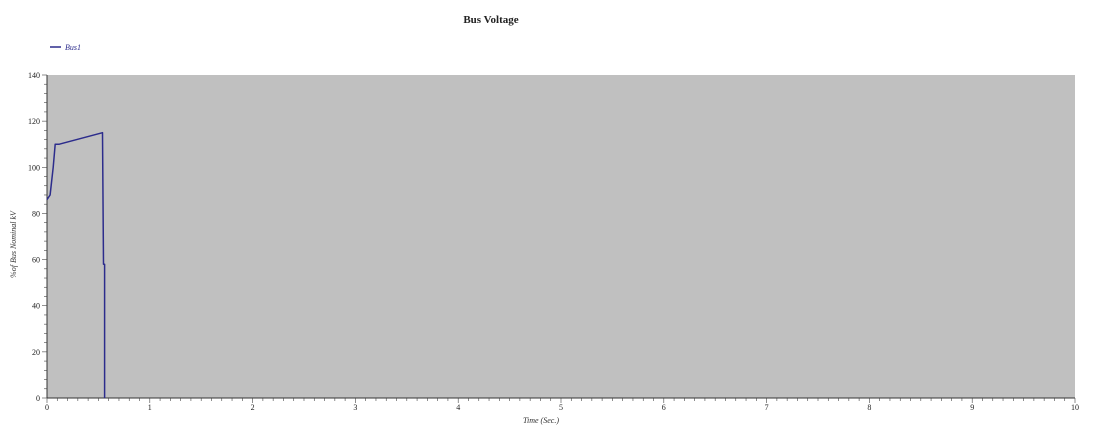  Describe the element at coordinates (767, 407) in the screenshot. I see `x-tick-label: 7` at that location.